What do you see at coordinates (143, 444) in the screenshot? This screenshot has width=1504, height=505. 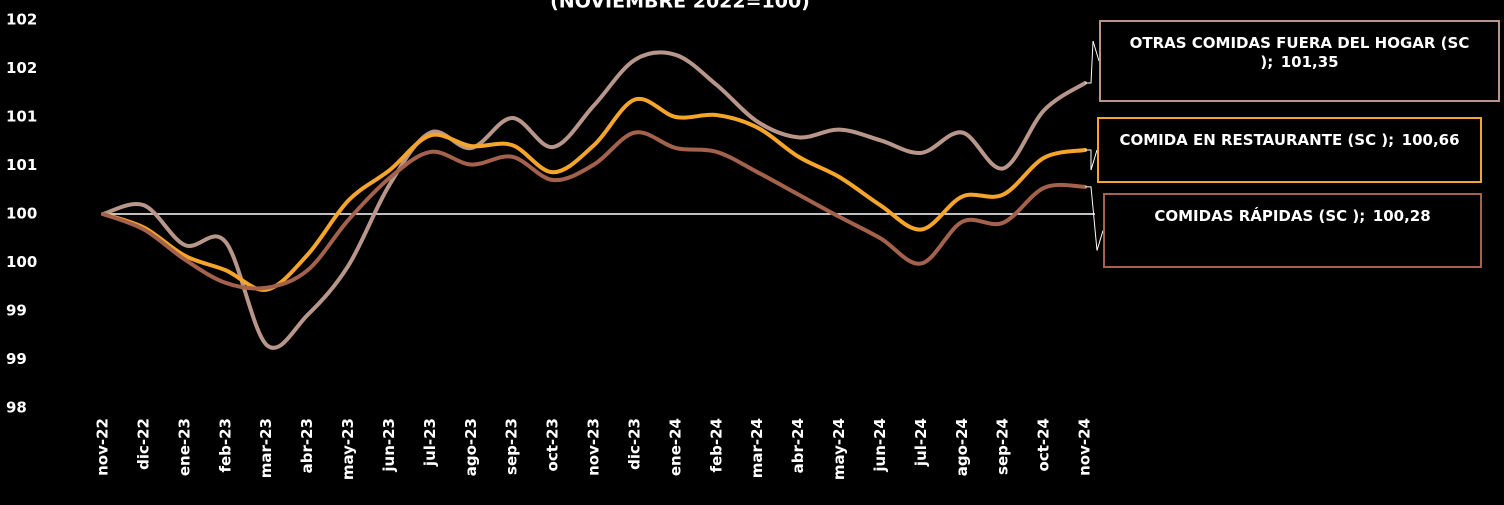 I see `x-tick-label: dic-22` at bounding box center [143, 444].